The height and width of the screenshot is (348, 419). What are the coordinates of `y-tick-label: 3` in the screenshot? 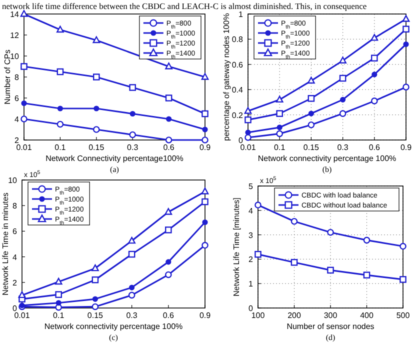 It's located at (251, 235).